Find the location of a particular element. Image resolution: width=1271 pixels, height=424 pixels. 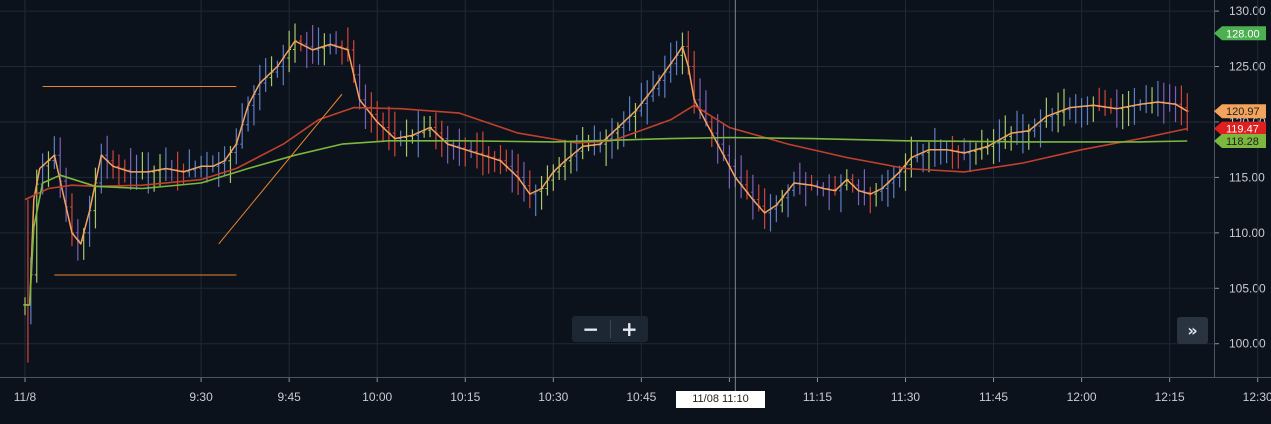

ma-slow-tag-label: 118.28 is located at coordinates (1242, 142).